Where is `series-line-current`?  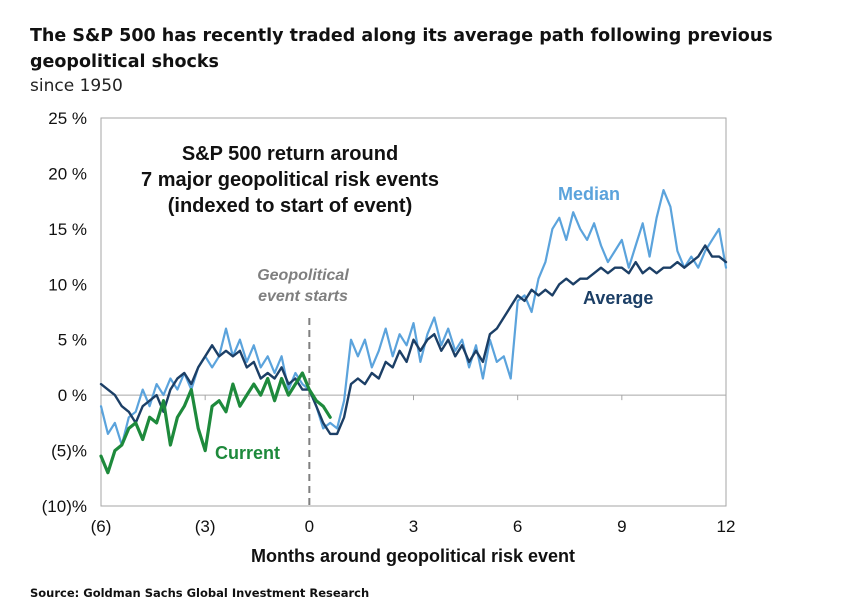
series-line-current is located at coordinates (215, 423).